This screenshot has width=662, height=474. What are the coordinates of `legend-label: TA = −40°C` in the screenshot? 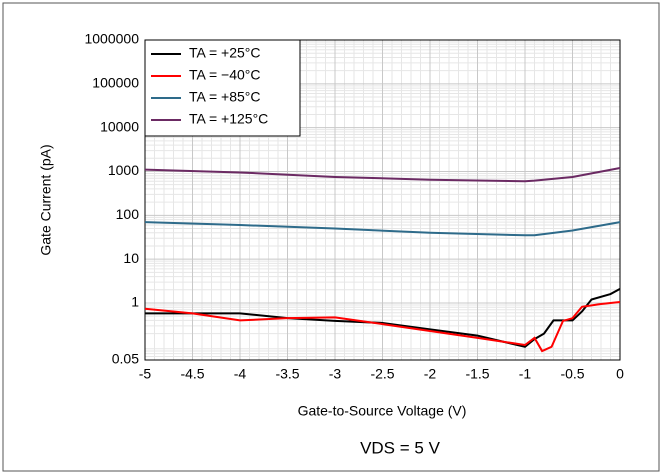 It's located at (225, 75).